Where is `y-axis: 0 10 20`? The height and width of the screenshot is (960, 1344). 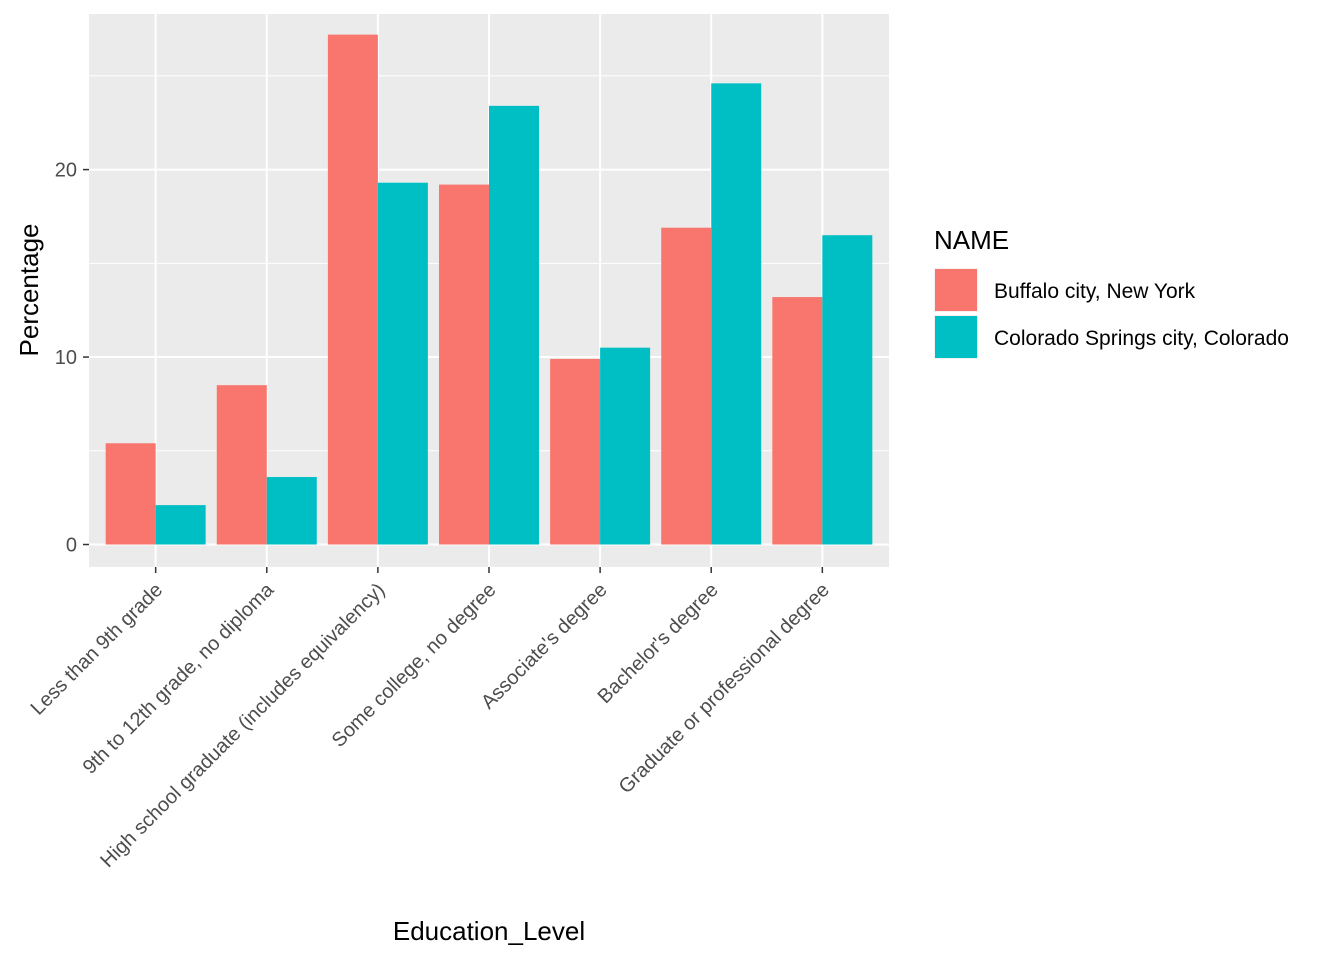
y-axis: 0 10 20 is located at coordinates (72, 358).